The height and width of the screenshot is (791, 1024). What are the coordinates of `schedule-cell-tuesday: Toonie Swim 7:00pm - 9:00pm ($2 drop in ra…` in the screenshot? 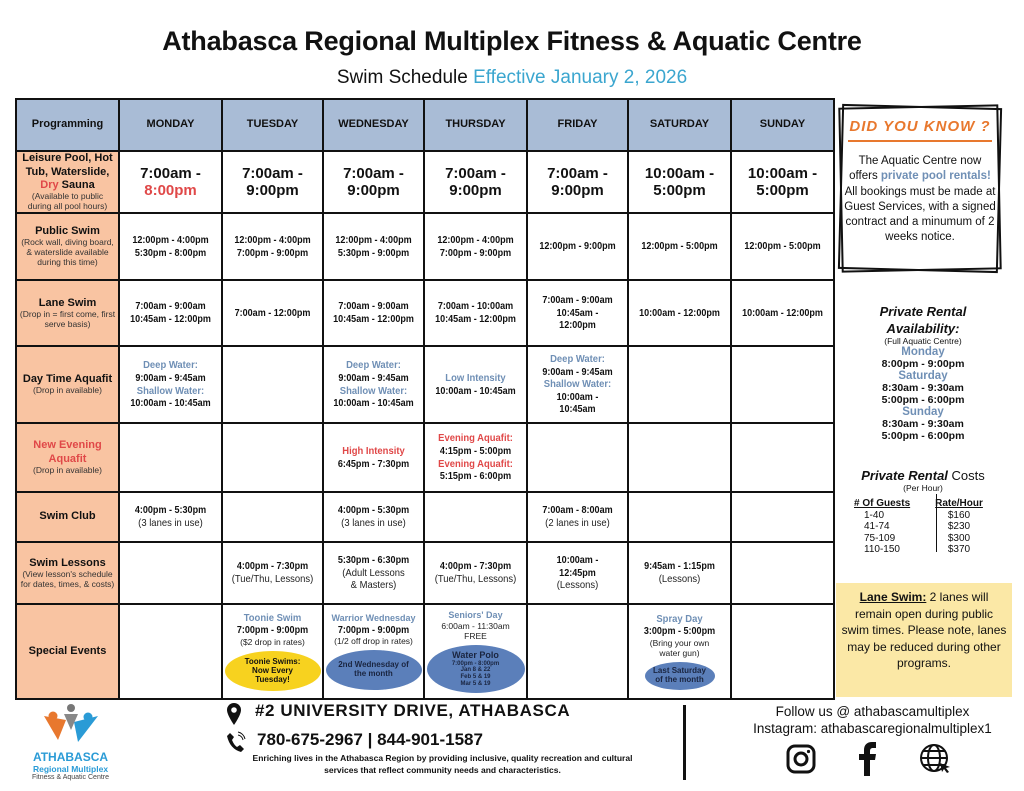 It's located at (272, 651).